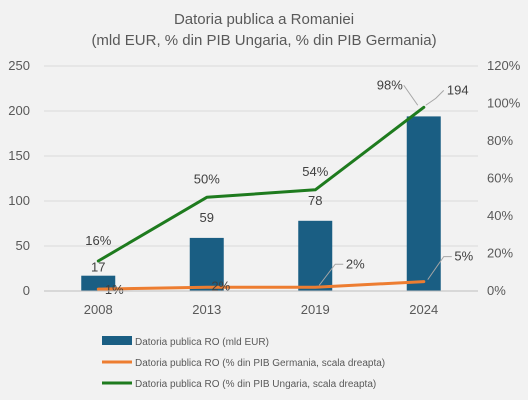 The width and height of the screenshot is (528, 400). I want to click on y-tick-label: 100, so click(19, 200).